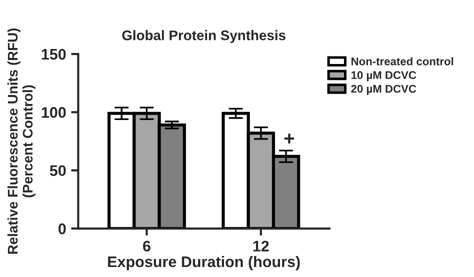  What do you see at coordinates (383, 76) in the screenshot?
I see `legend-label: 10 µM DCVC` at bounding box center [383, 76].